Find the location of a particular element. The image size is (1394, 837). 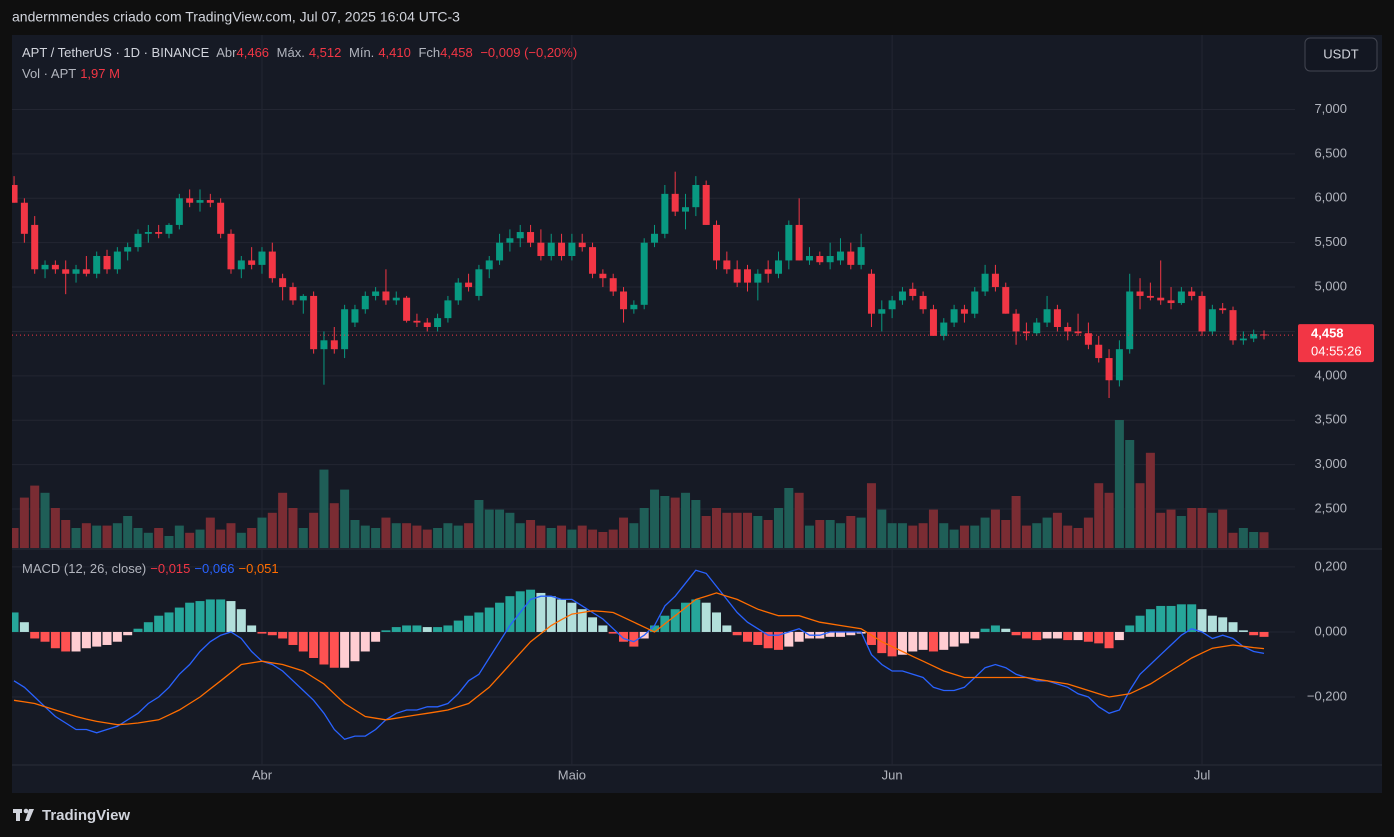

currency-button is located at coordinates (1341, 54).